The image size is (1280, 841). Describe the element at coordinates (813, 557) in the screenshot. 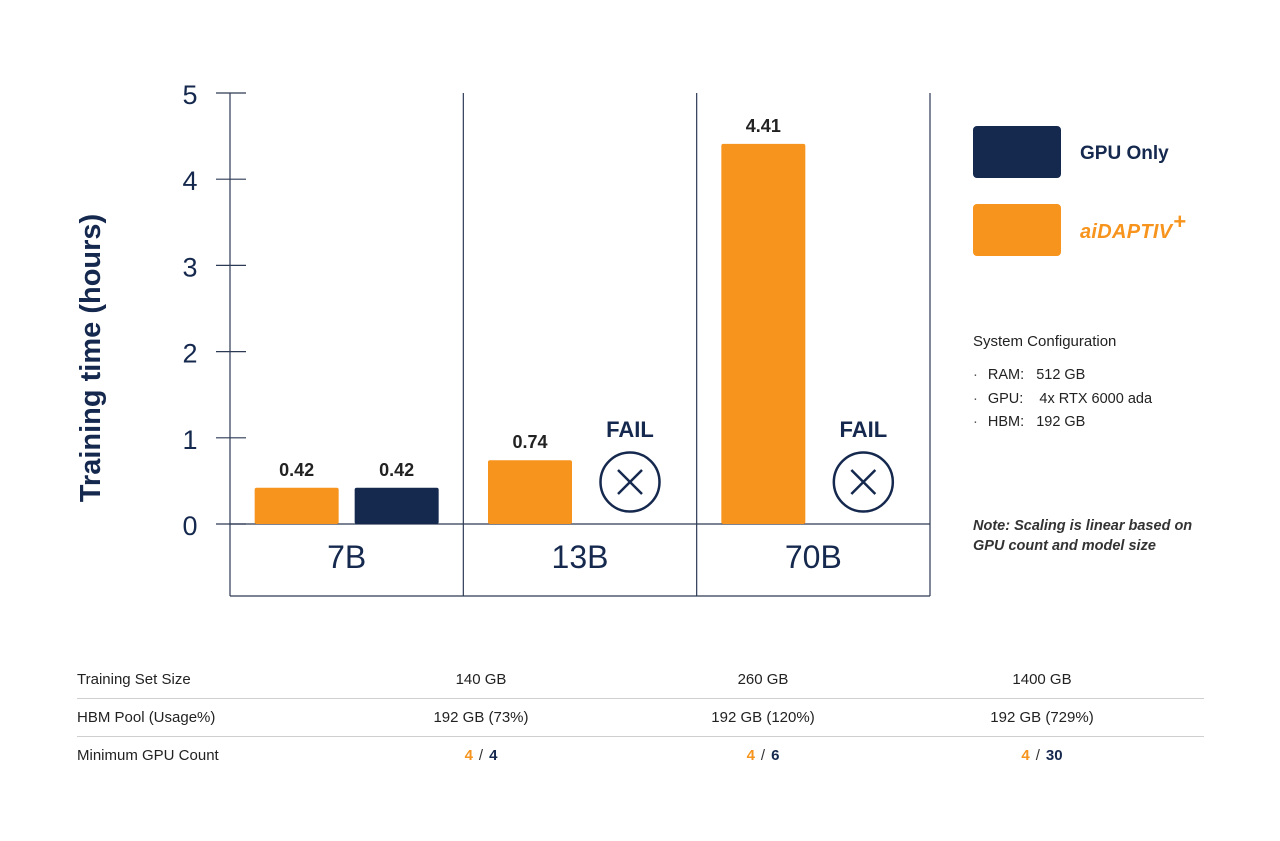

I see `category-label: 70B` at that location.